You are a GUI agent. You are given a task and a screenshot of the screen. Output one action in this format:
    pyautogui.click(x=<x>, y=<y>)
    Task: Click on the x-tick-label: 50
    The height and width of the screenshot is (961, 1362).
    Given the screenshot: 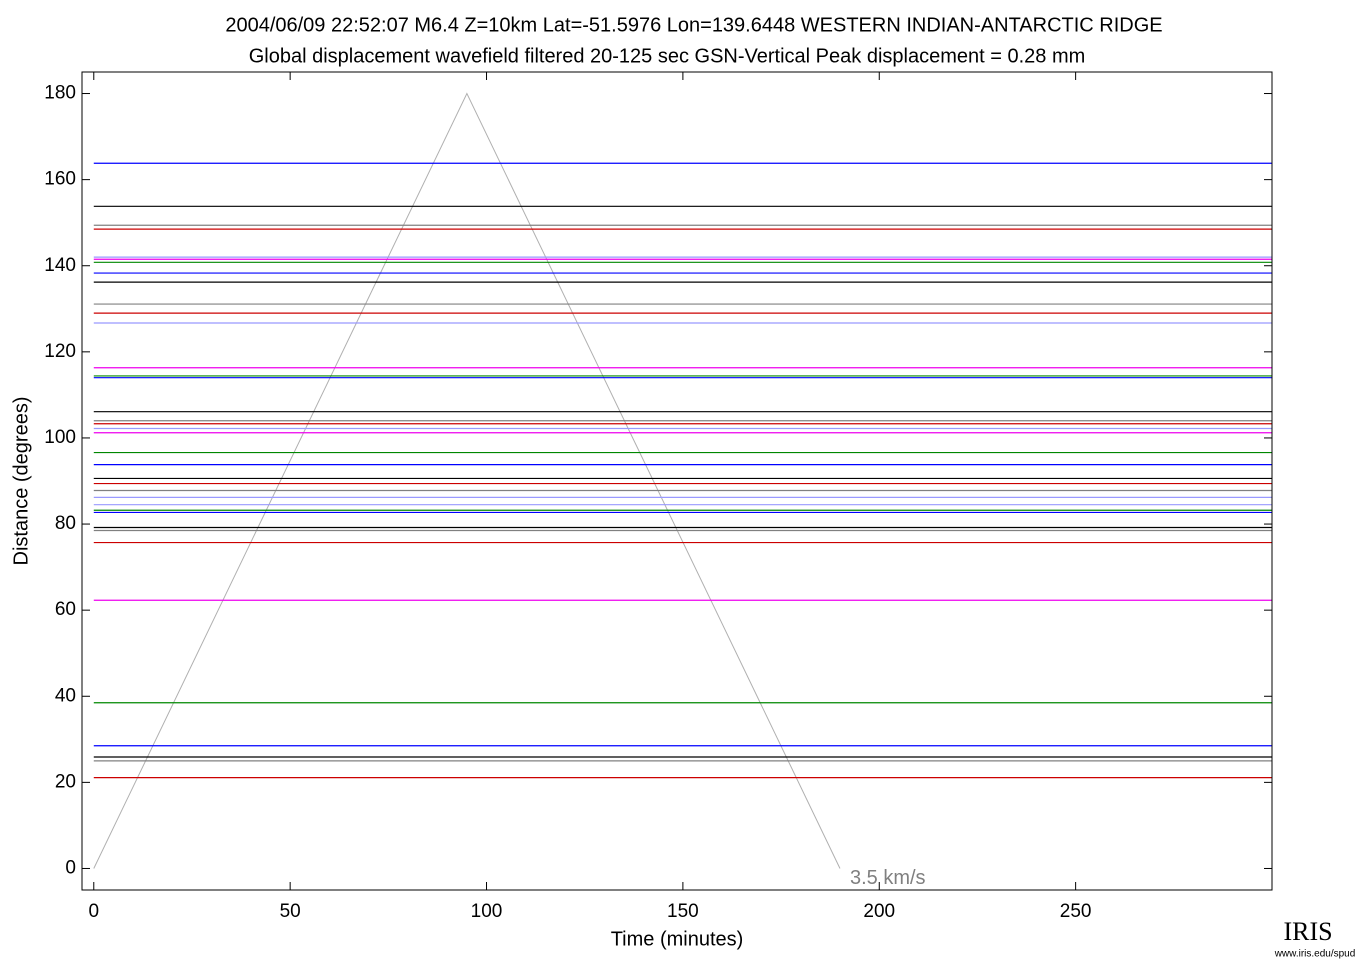 What is the action you would take?
    pyautogui.click(x=290, y=911)
    